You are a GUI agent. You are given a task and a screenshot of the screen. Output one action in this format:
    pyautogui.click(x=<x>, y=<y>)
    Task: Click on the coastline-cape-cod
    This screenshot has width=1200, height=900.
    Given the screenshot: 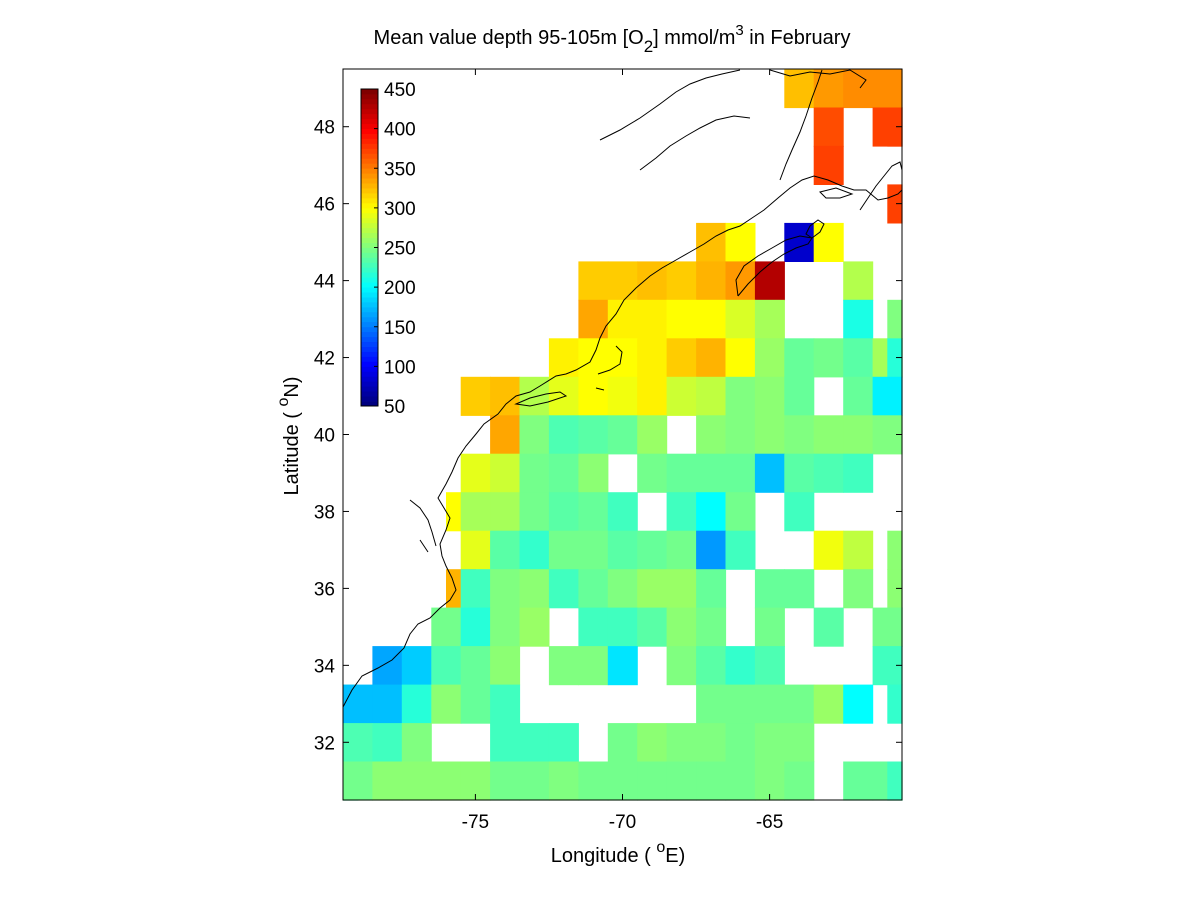 What is the action you would take?
    pyautogui.click(x=609, y=368)
    